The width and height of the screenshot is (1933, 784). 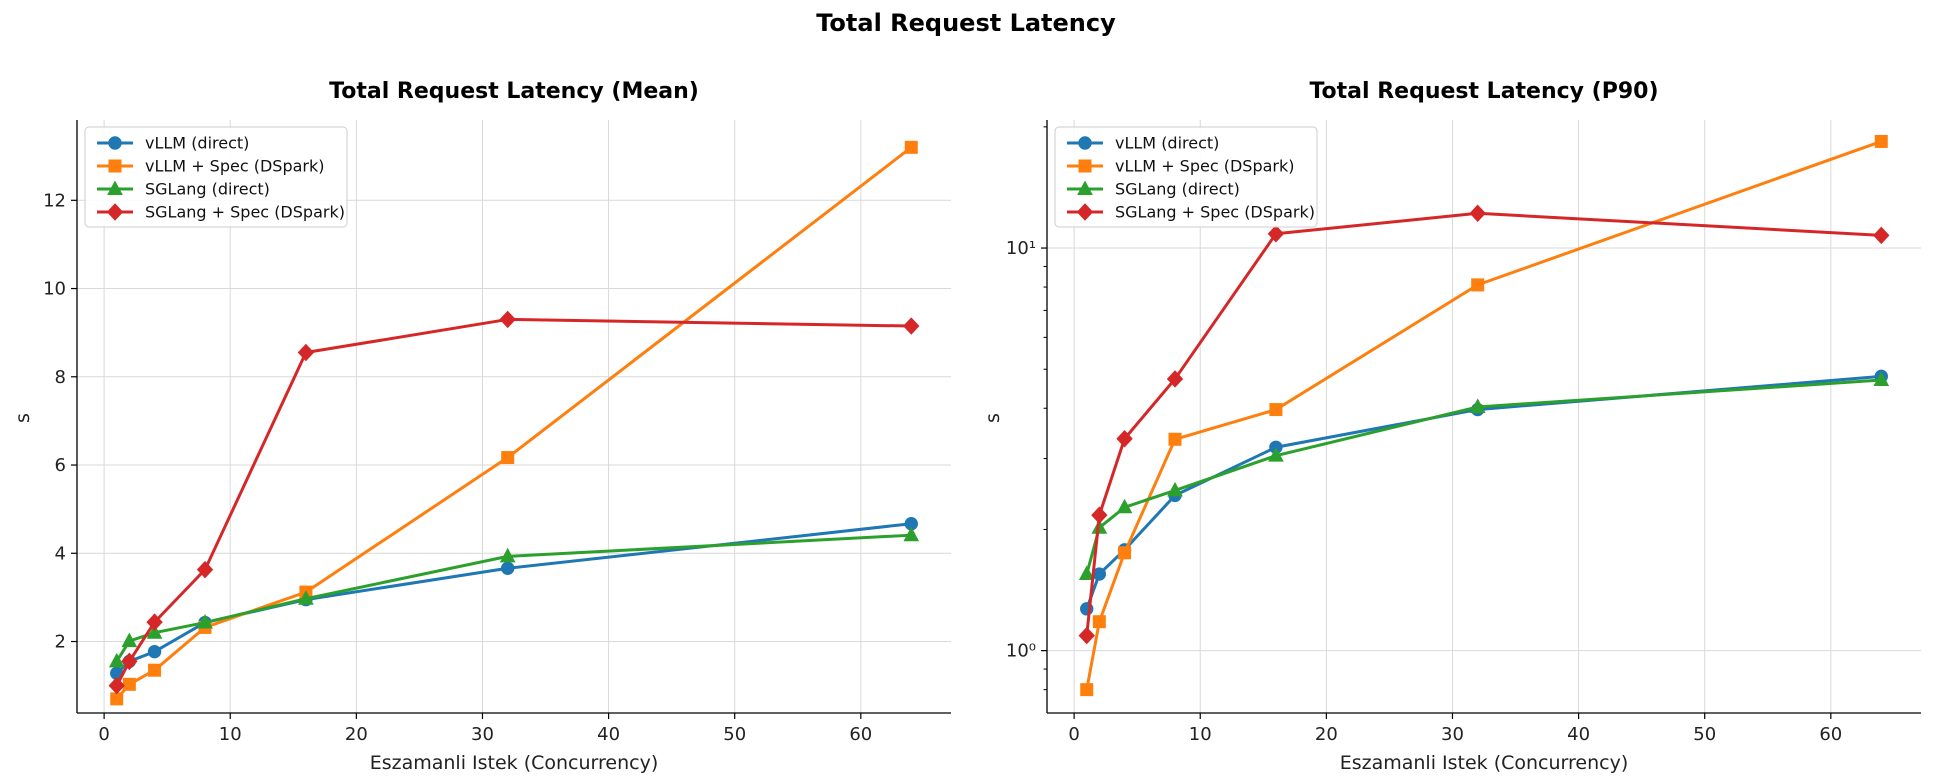 I want to click on chart-p90-xlabel: Eszamanli Istek (Concurrency), so click(x=1484, y=763).